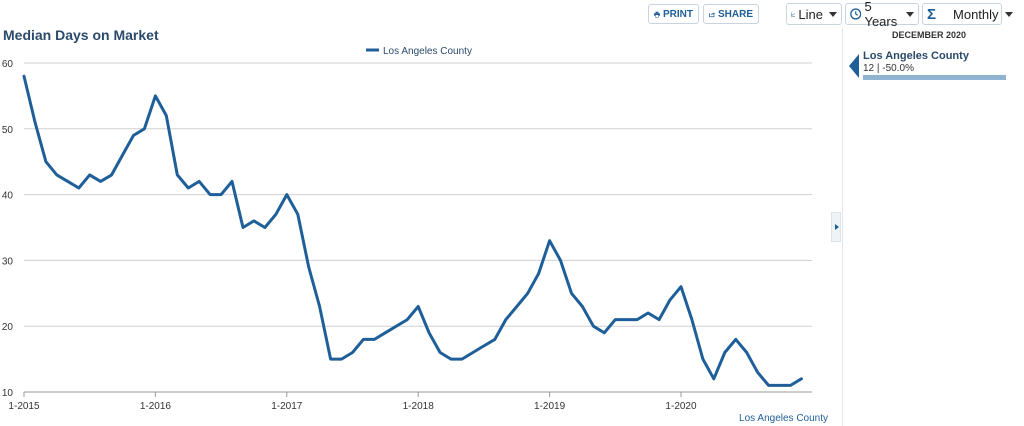  Describe the element at coordinates (156, 406) in the screenshot. I see `x-tick-label: 1-2016` at that location.